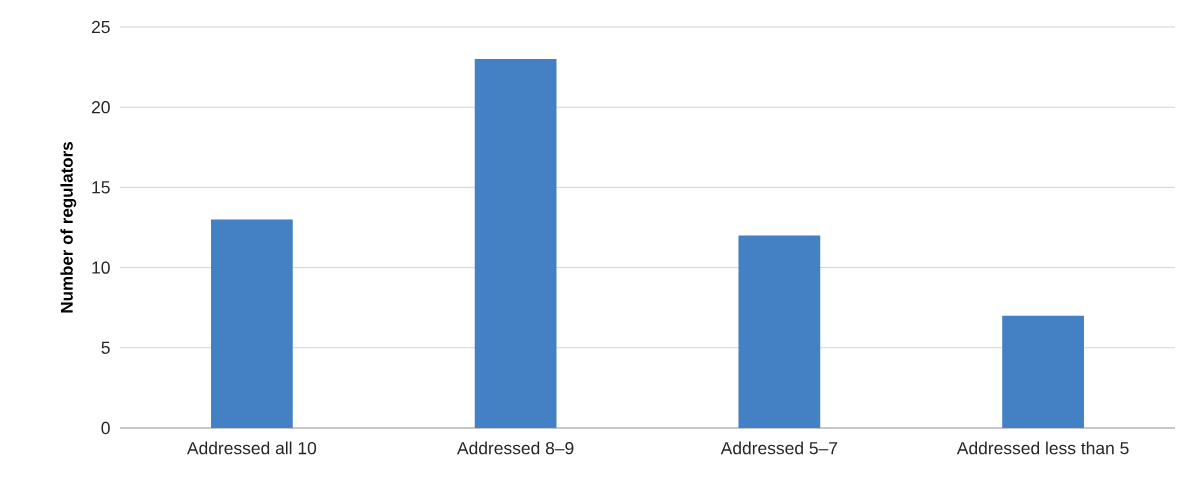 This screenshot has width=1200, height=484. I want to click on y-tick-label: 0, so click(105, 428).